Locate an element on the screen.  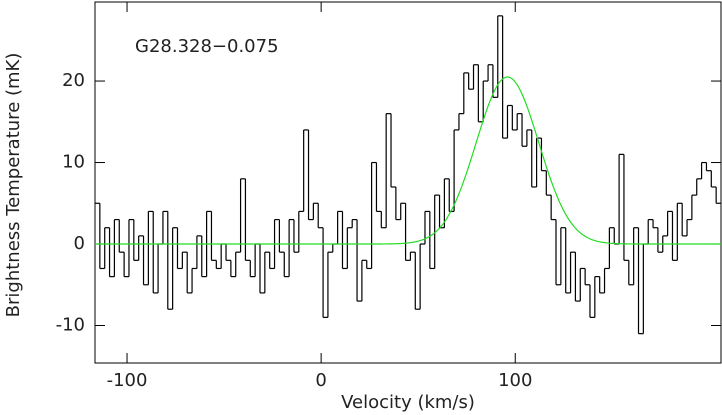
y-tick-label: 0 is located at coordinates (79, 243).